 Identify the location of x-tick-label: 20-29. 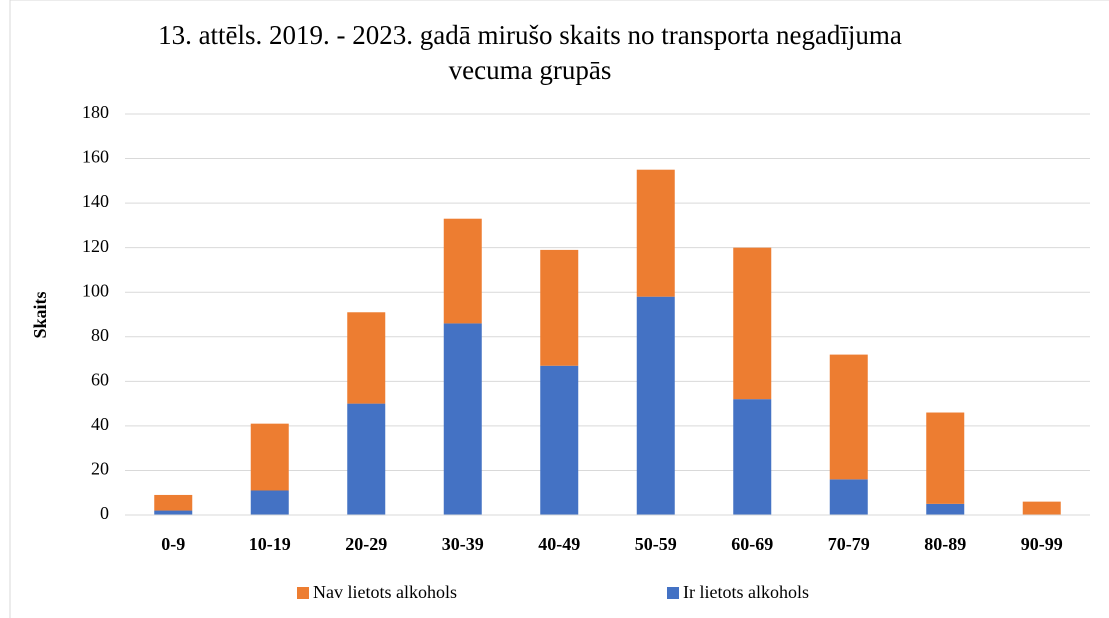
(366, 544).